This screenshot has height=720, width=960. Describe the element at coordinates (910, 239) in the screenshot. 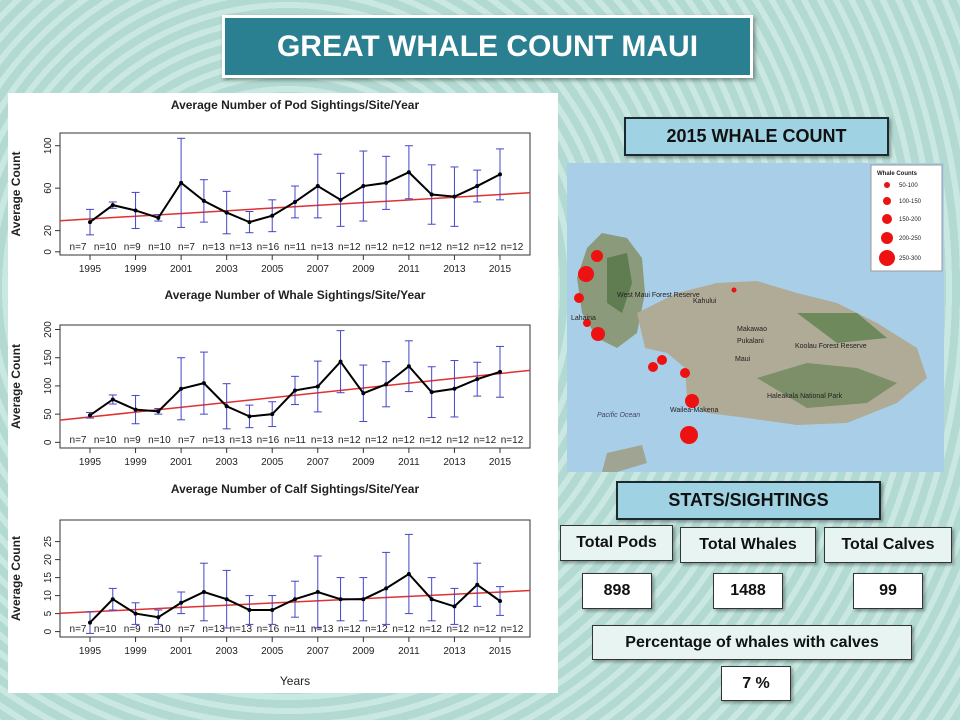

I see `legend-label: 200-250` at that location.